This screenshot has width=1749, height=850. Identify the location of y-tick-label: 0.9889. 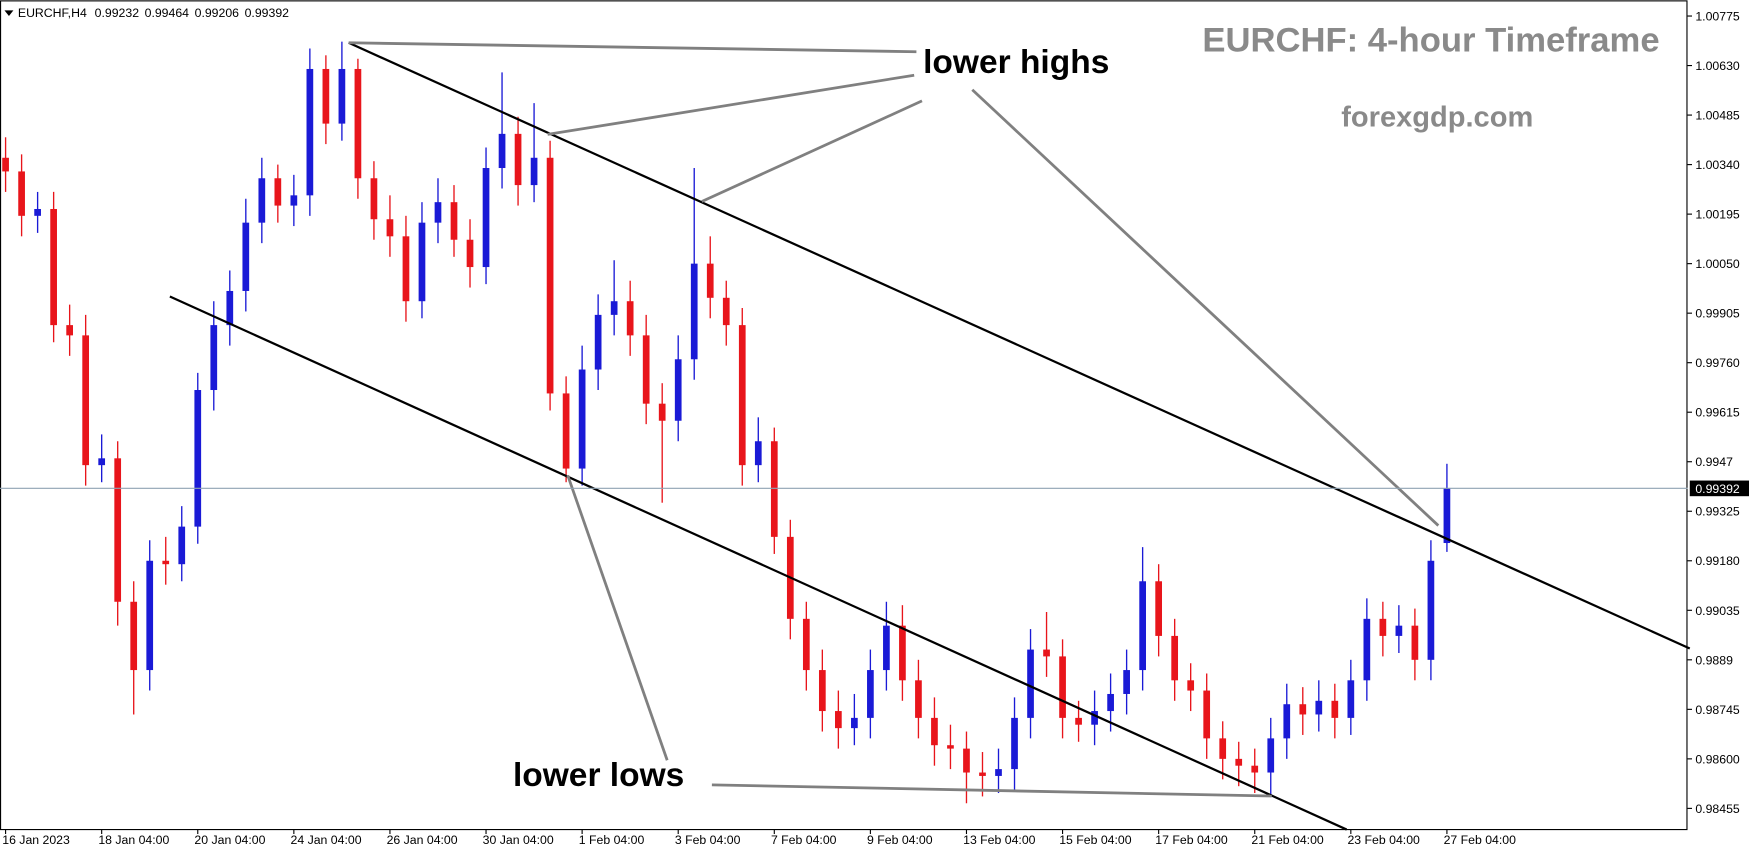
(1714, 660).